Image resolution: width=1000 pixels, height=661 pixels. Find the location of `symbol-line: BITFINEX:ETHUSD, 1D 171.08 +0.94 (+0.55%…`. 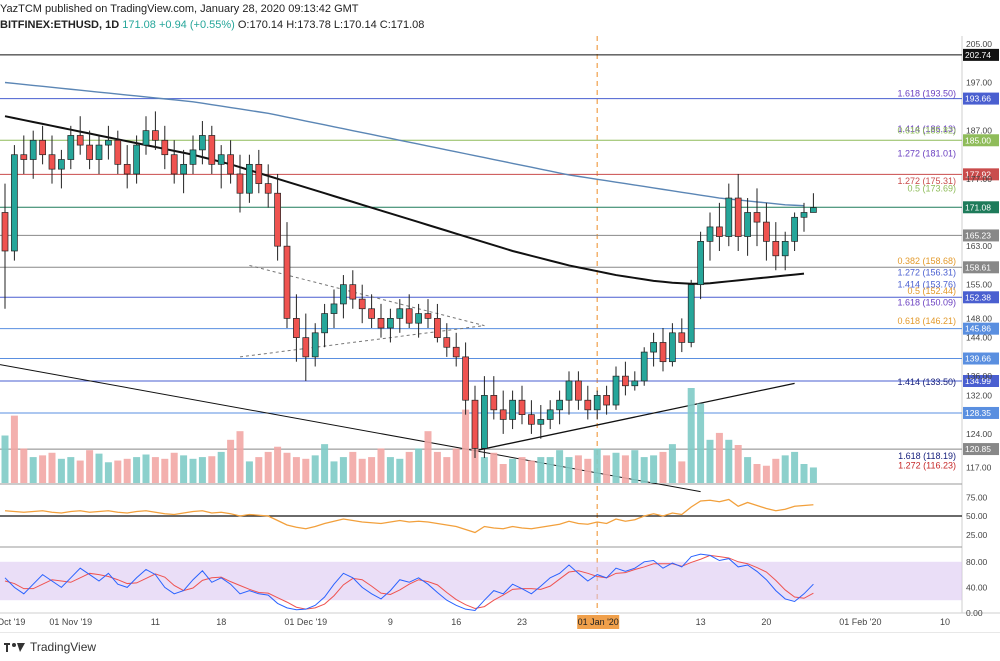

symbol-line: BITFINEX:ETHUSD, 1D 171.08 +0.94 (+0.55%… is located at coordinates (212, 25).